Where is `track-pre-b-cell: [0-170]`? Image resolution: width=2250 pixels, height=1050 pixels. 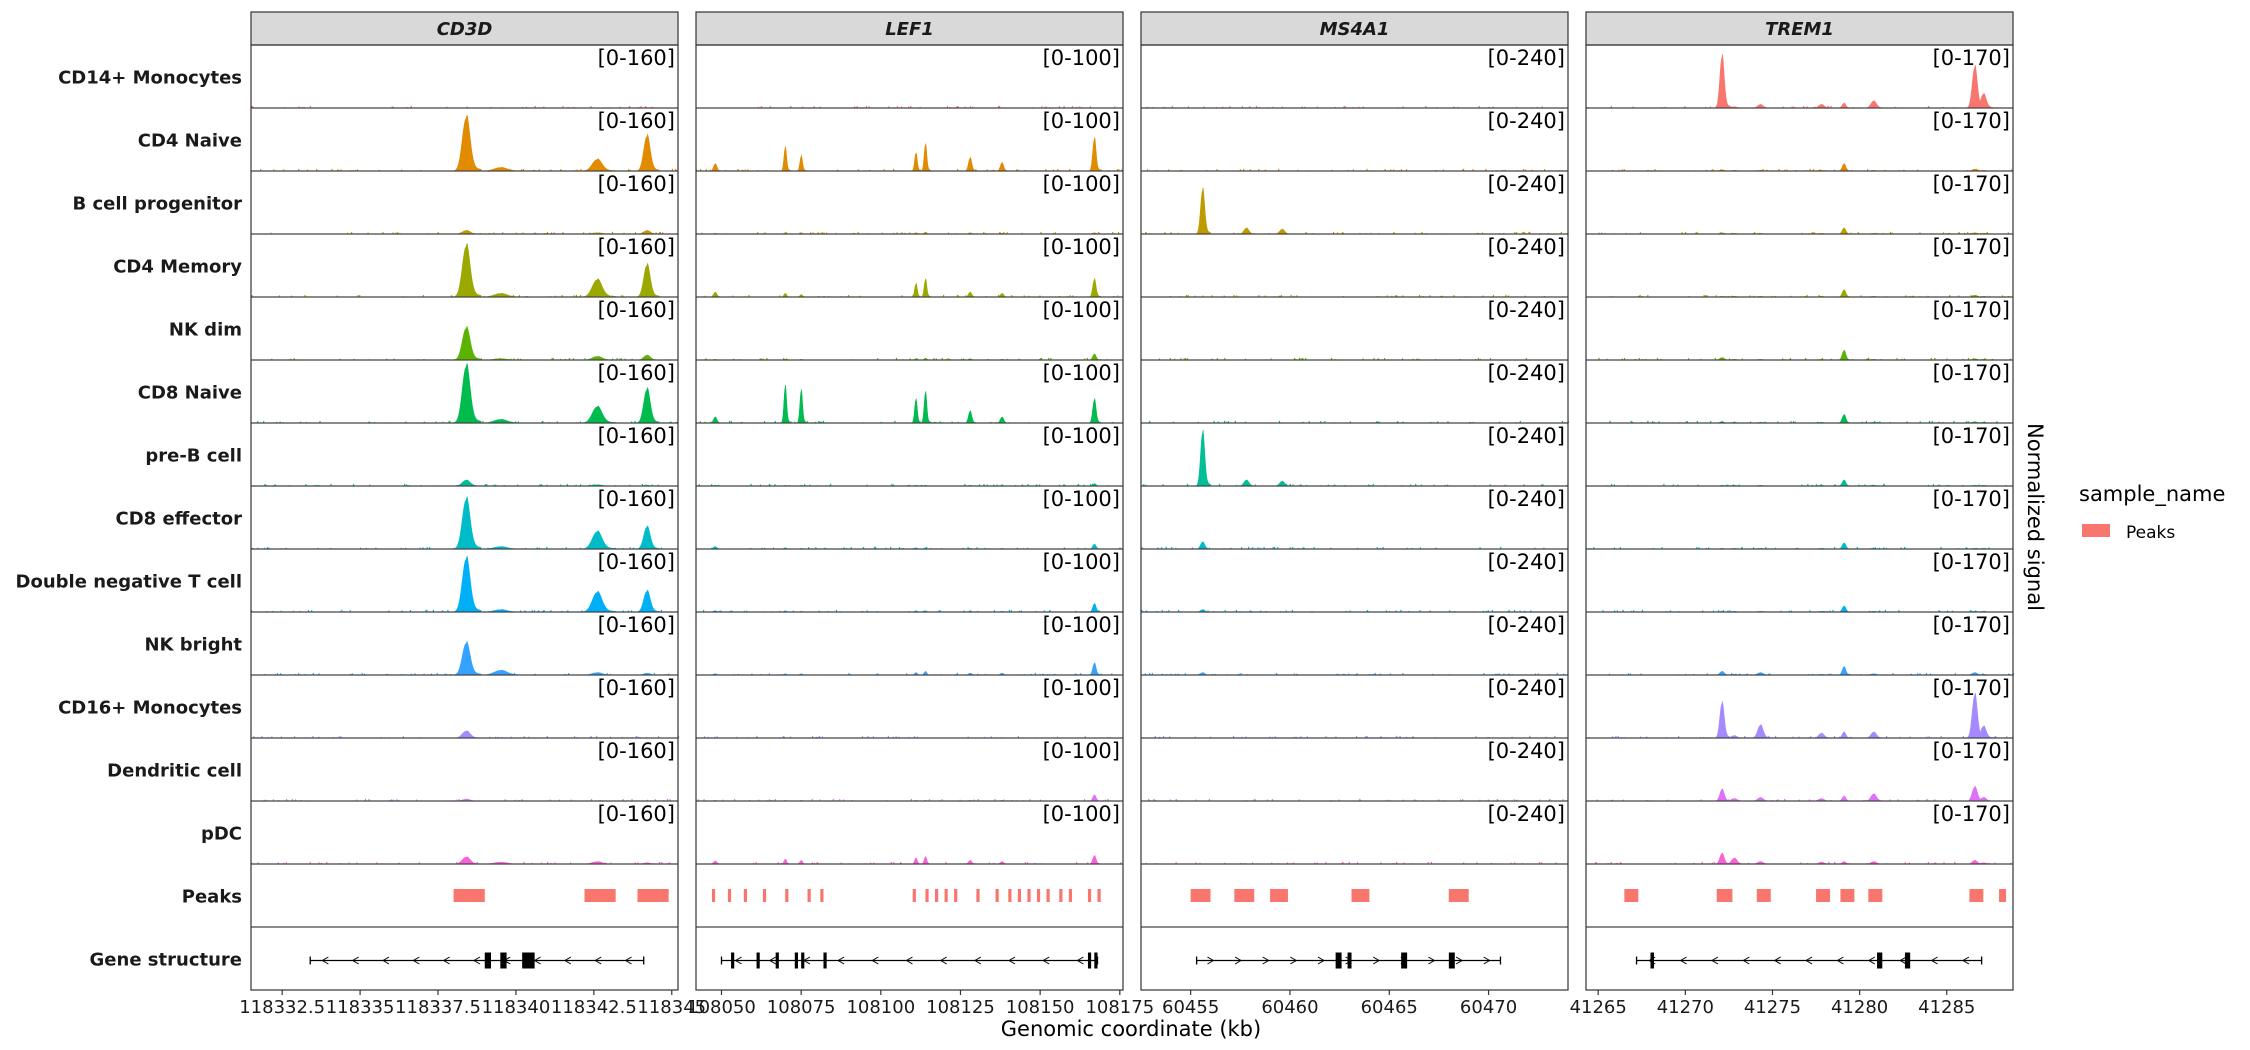
track-pre-b-cell: [0-170] is located at coordinates (1799, 455).